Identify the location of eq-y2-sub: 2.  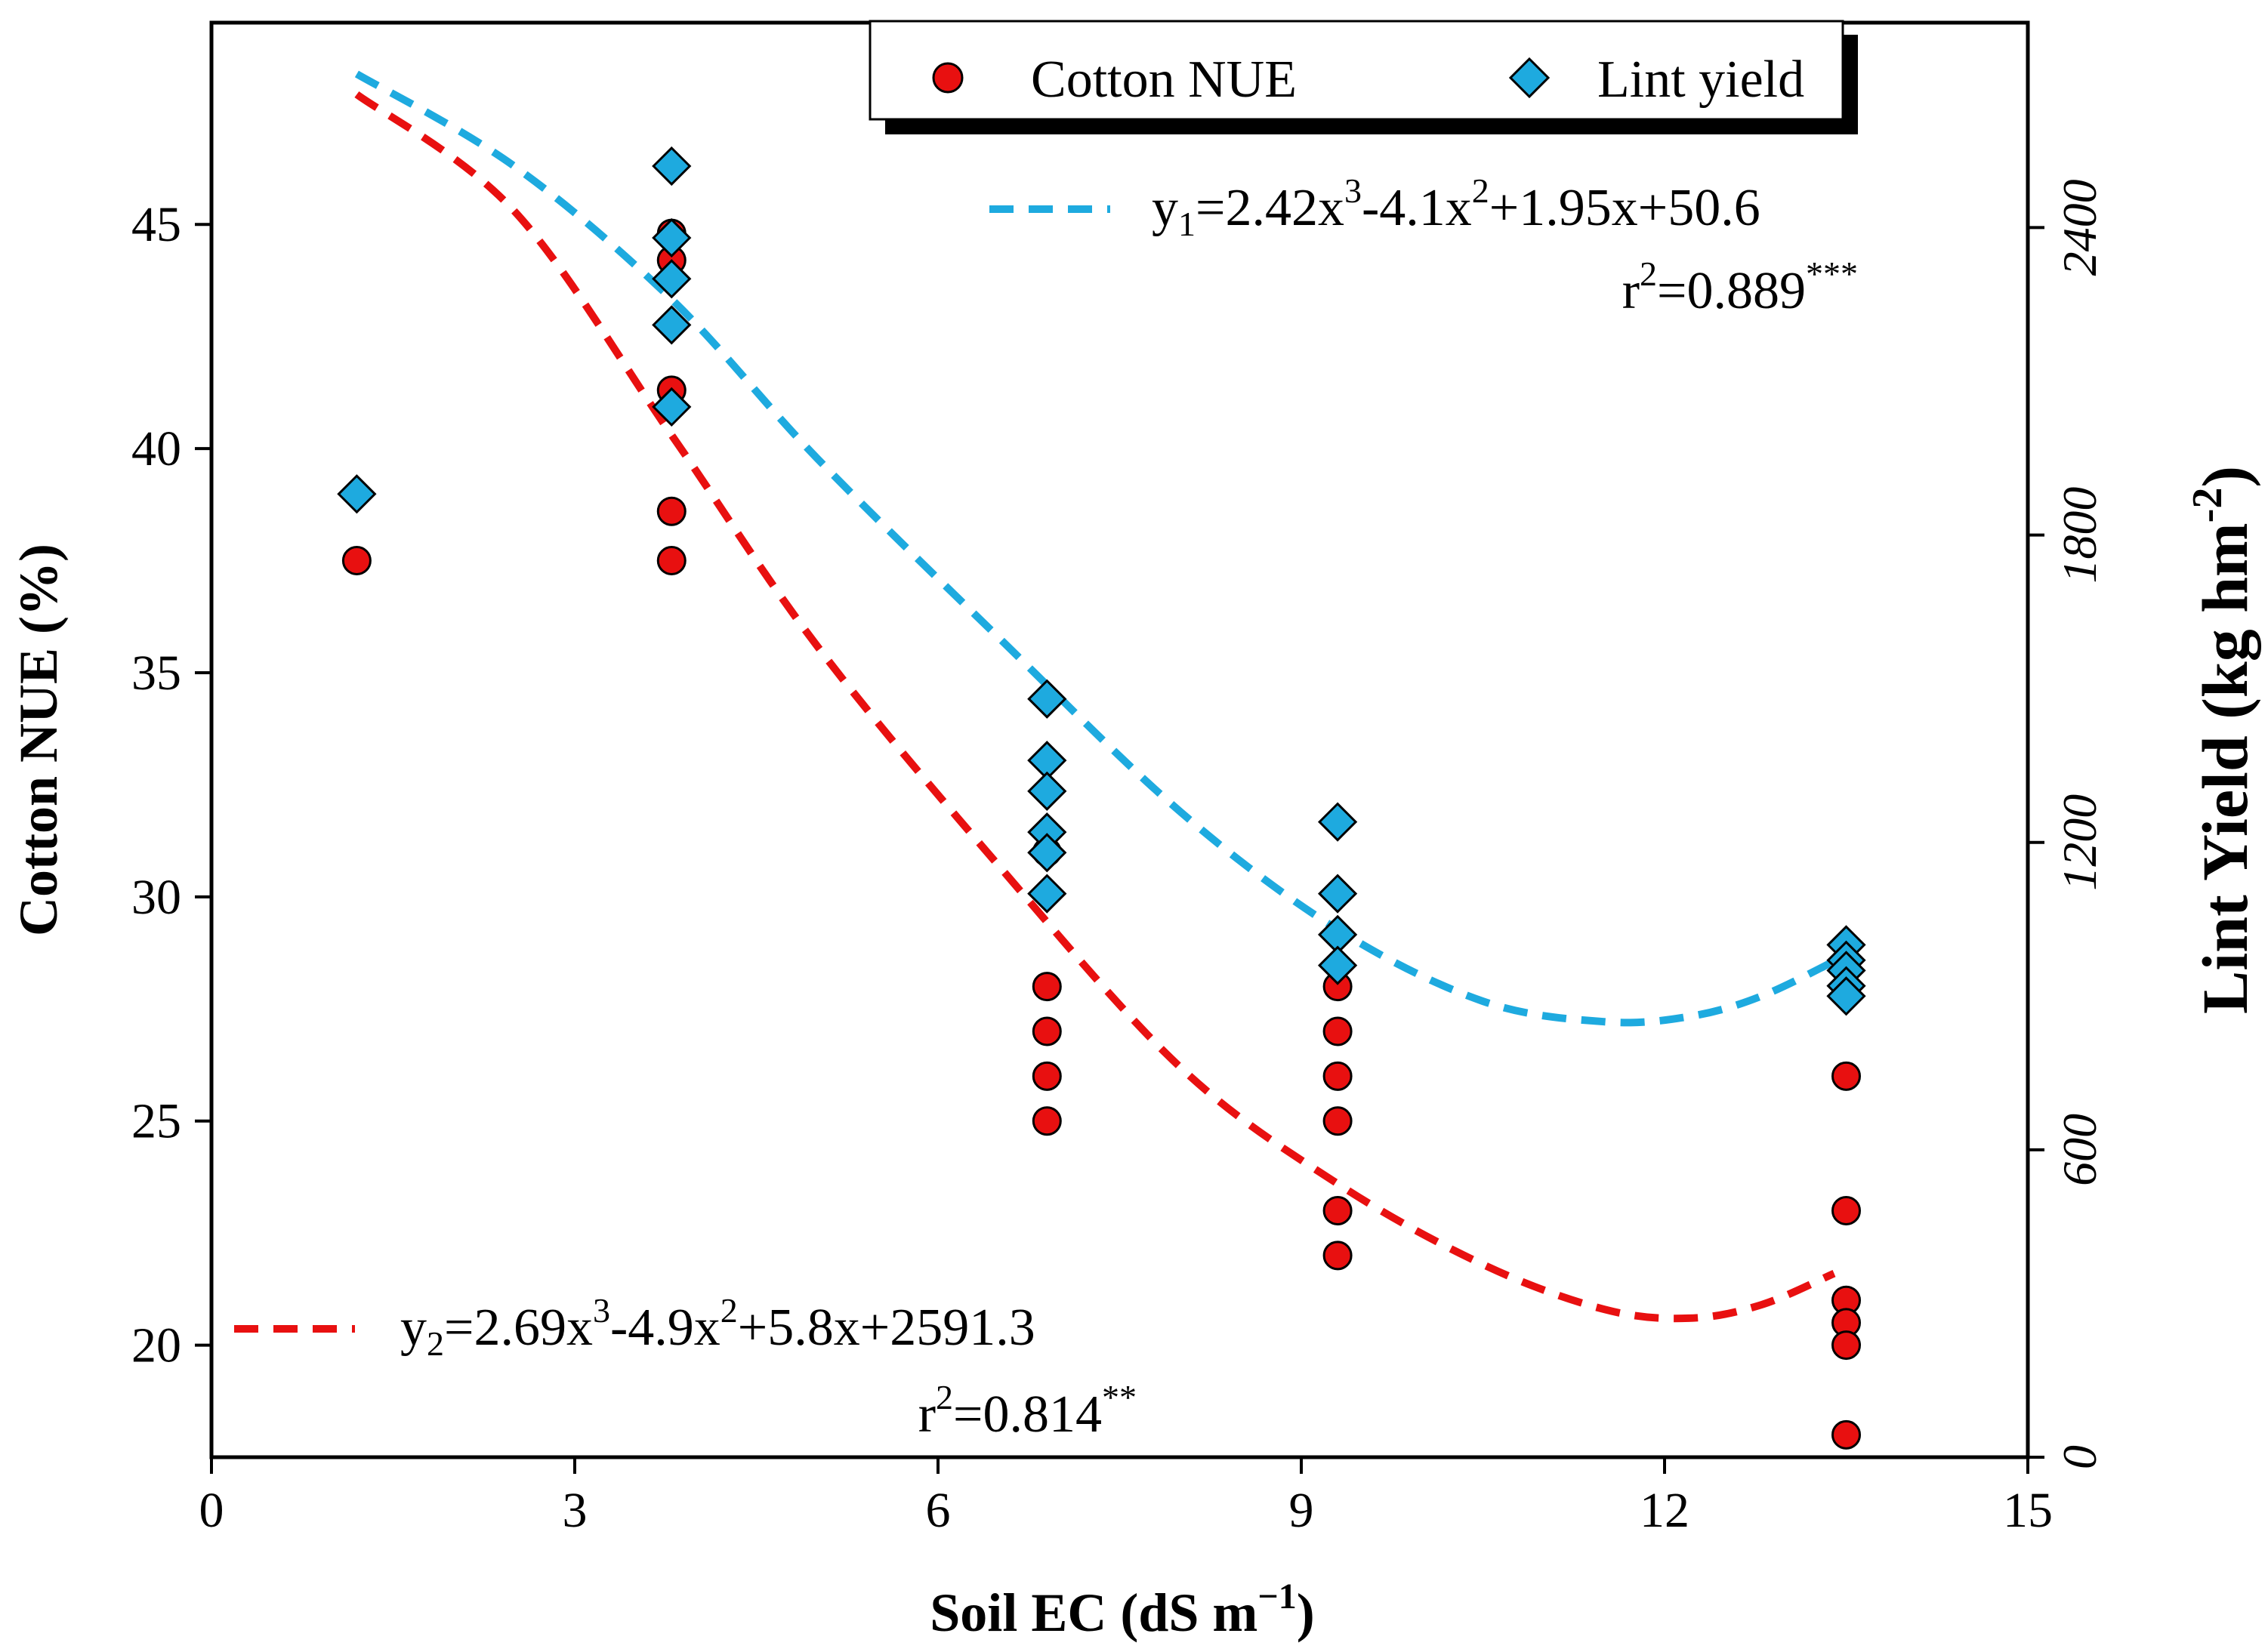
(436, 1343).